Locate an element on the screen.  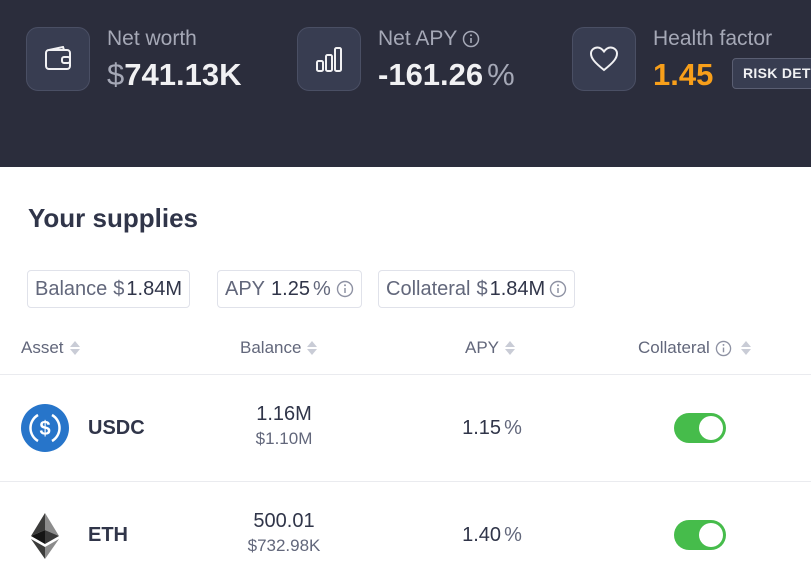
net-apy-label: Net APY is located at coordinates (446, 39).